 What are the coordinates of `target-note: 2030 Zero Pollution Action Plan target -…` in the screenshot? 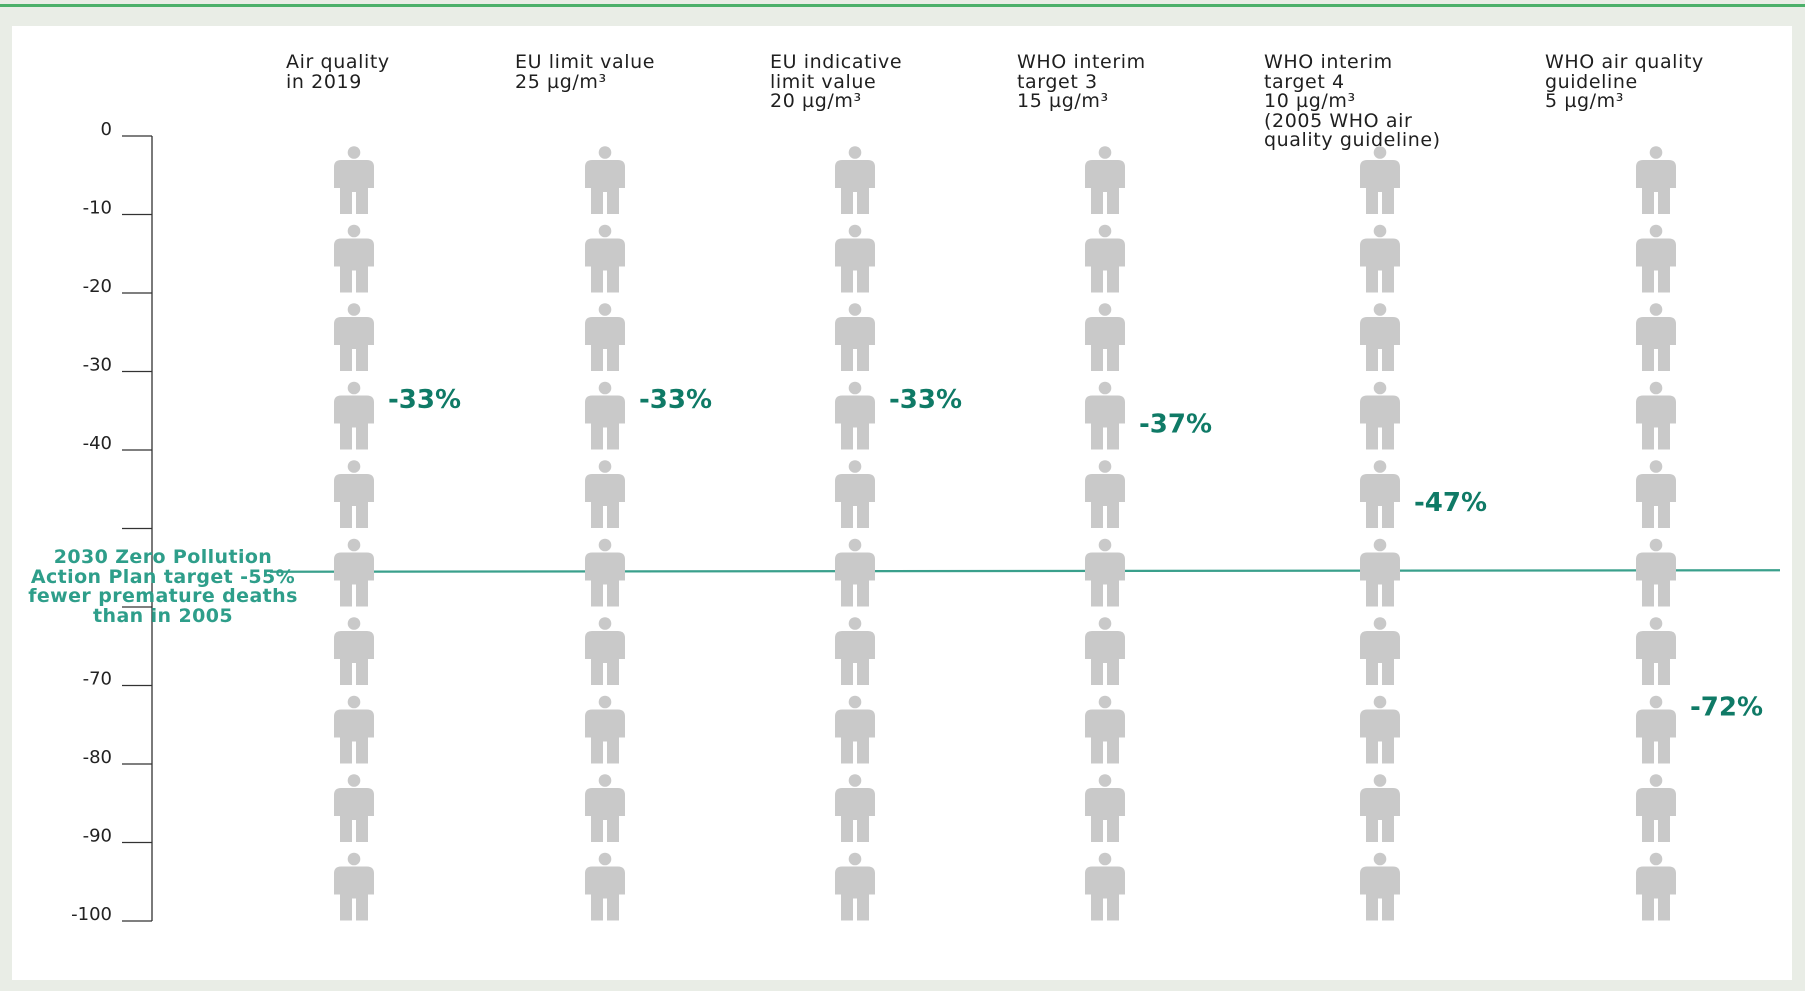 It's located at (163, 586).